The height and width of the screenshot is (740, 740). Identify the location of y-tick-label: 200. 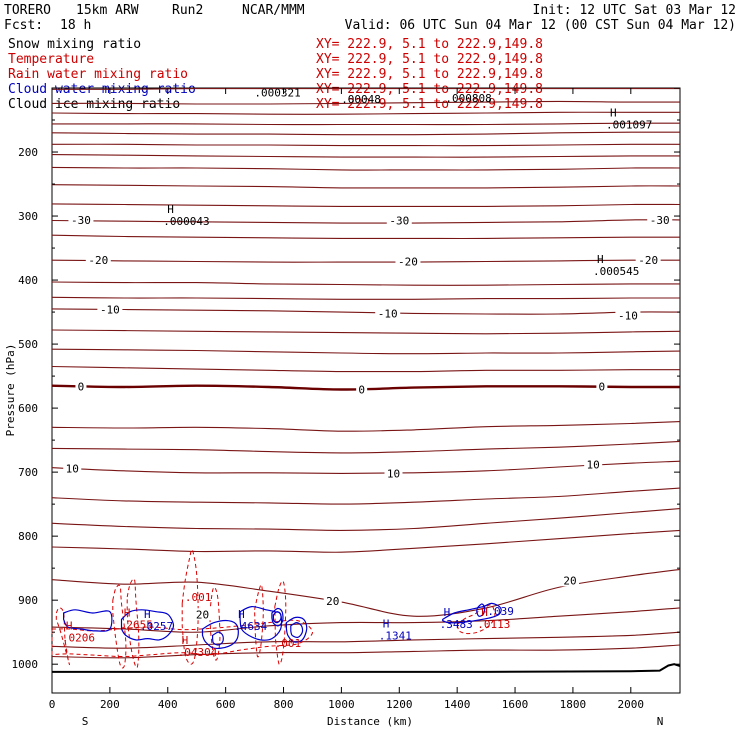
(28, 152).